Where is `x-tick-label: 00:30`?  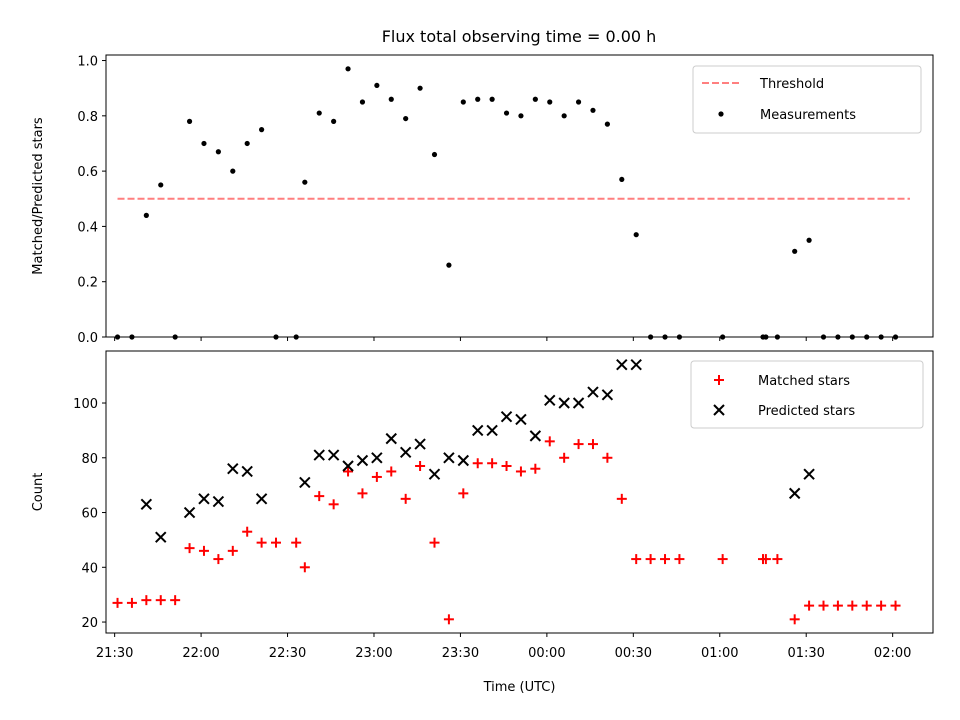
x-tick-label: 00:30 is located at coordinates (633, 653).